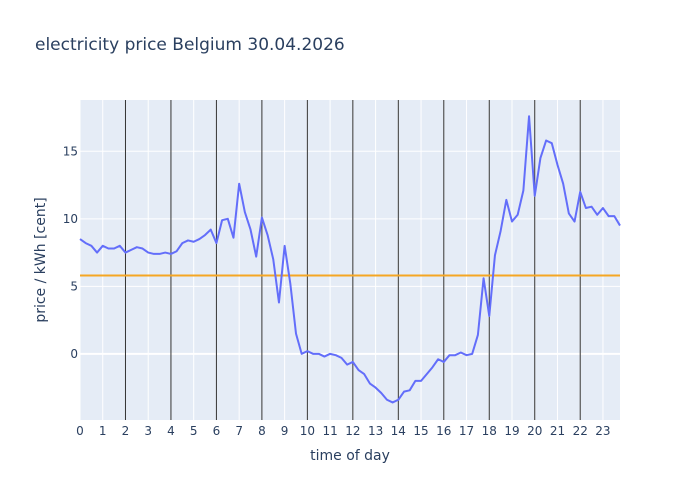 This screenshot has height=500, width=700. What do you see at coordinates (70, 151) in the screenshot?
I see `y-tick-label: 15` at bounding box center [70, 151].